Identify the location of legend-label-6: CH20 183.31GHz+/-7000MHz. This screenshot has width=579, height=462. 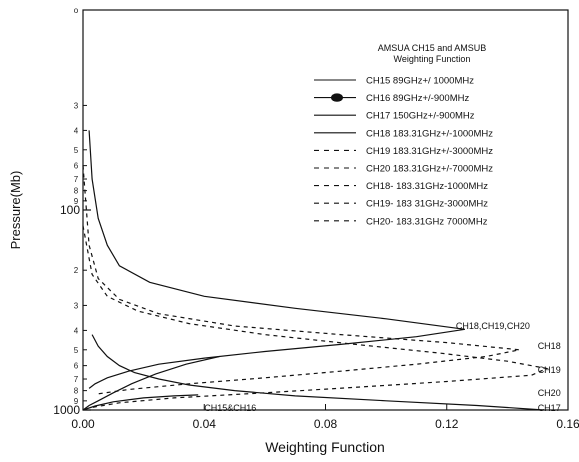
(429, 169).